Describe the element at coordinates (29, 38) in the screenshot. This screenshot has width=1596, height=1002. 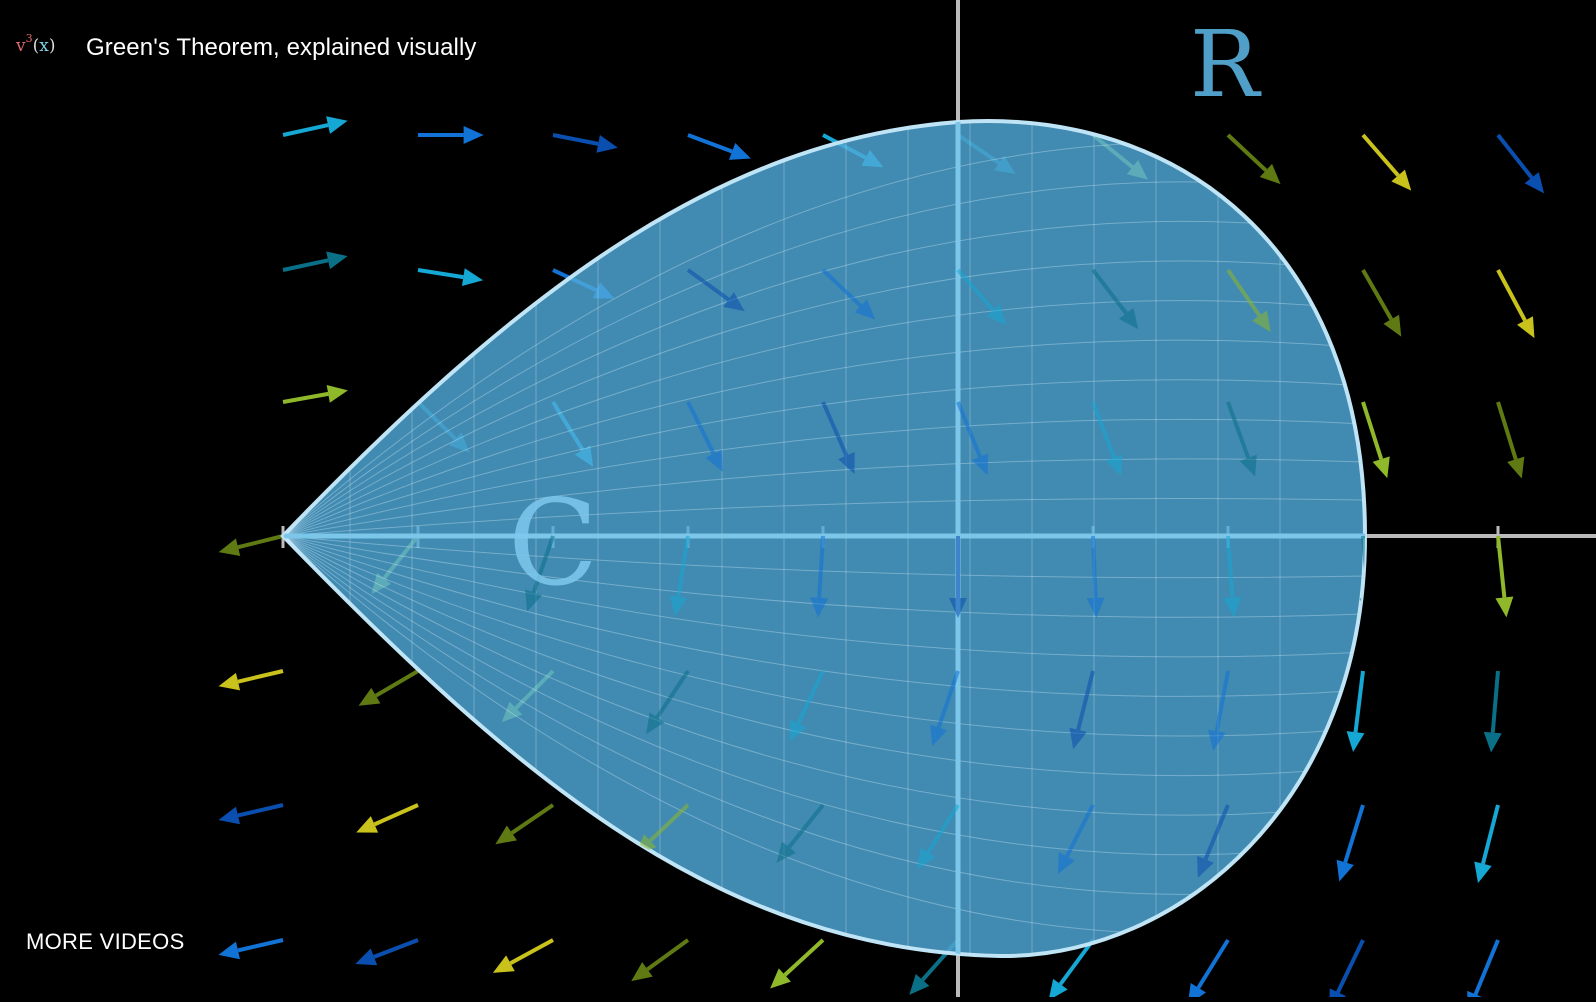
I see `logo-exponent: 3` at that location.